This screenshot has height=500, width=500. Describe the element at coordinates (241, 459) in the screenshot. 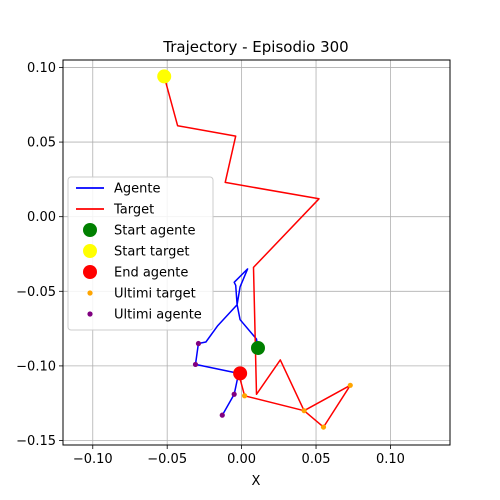

I see `x-tick-label: 0.00` at that location.